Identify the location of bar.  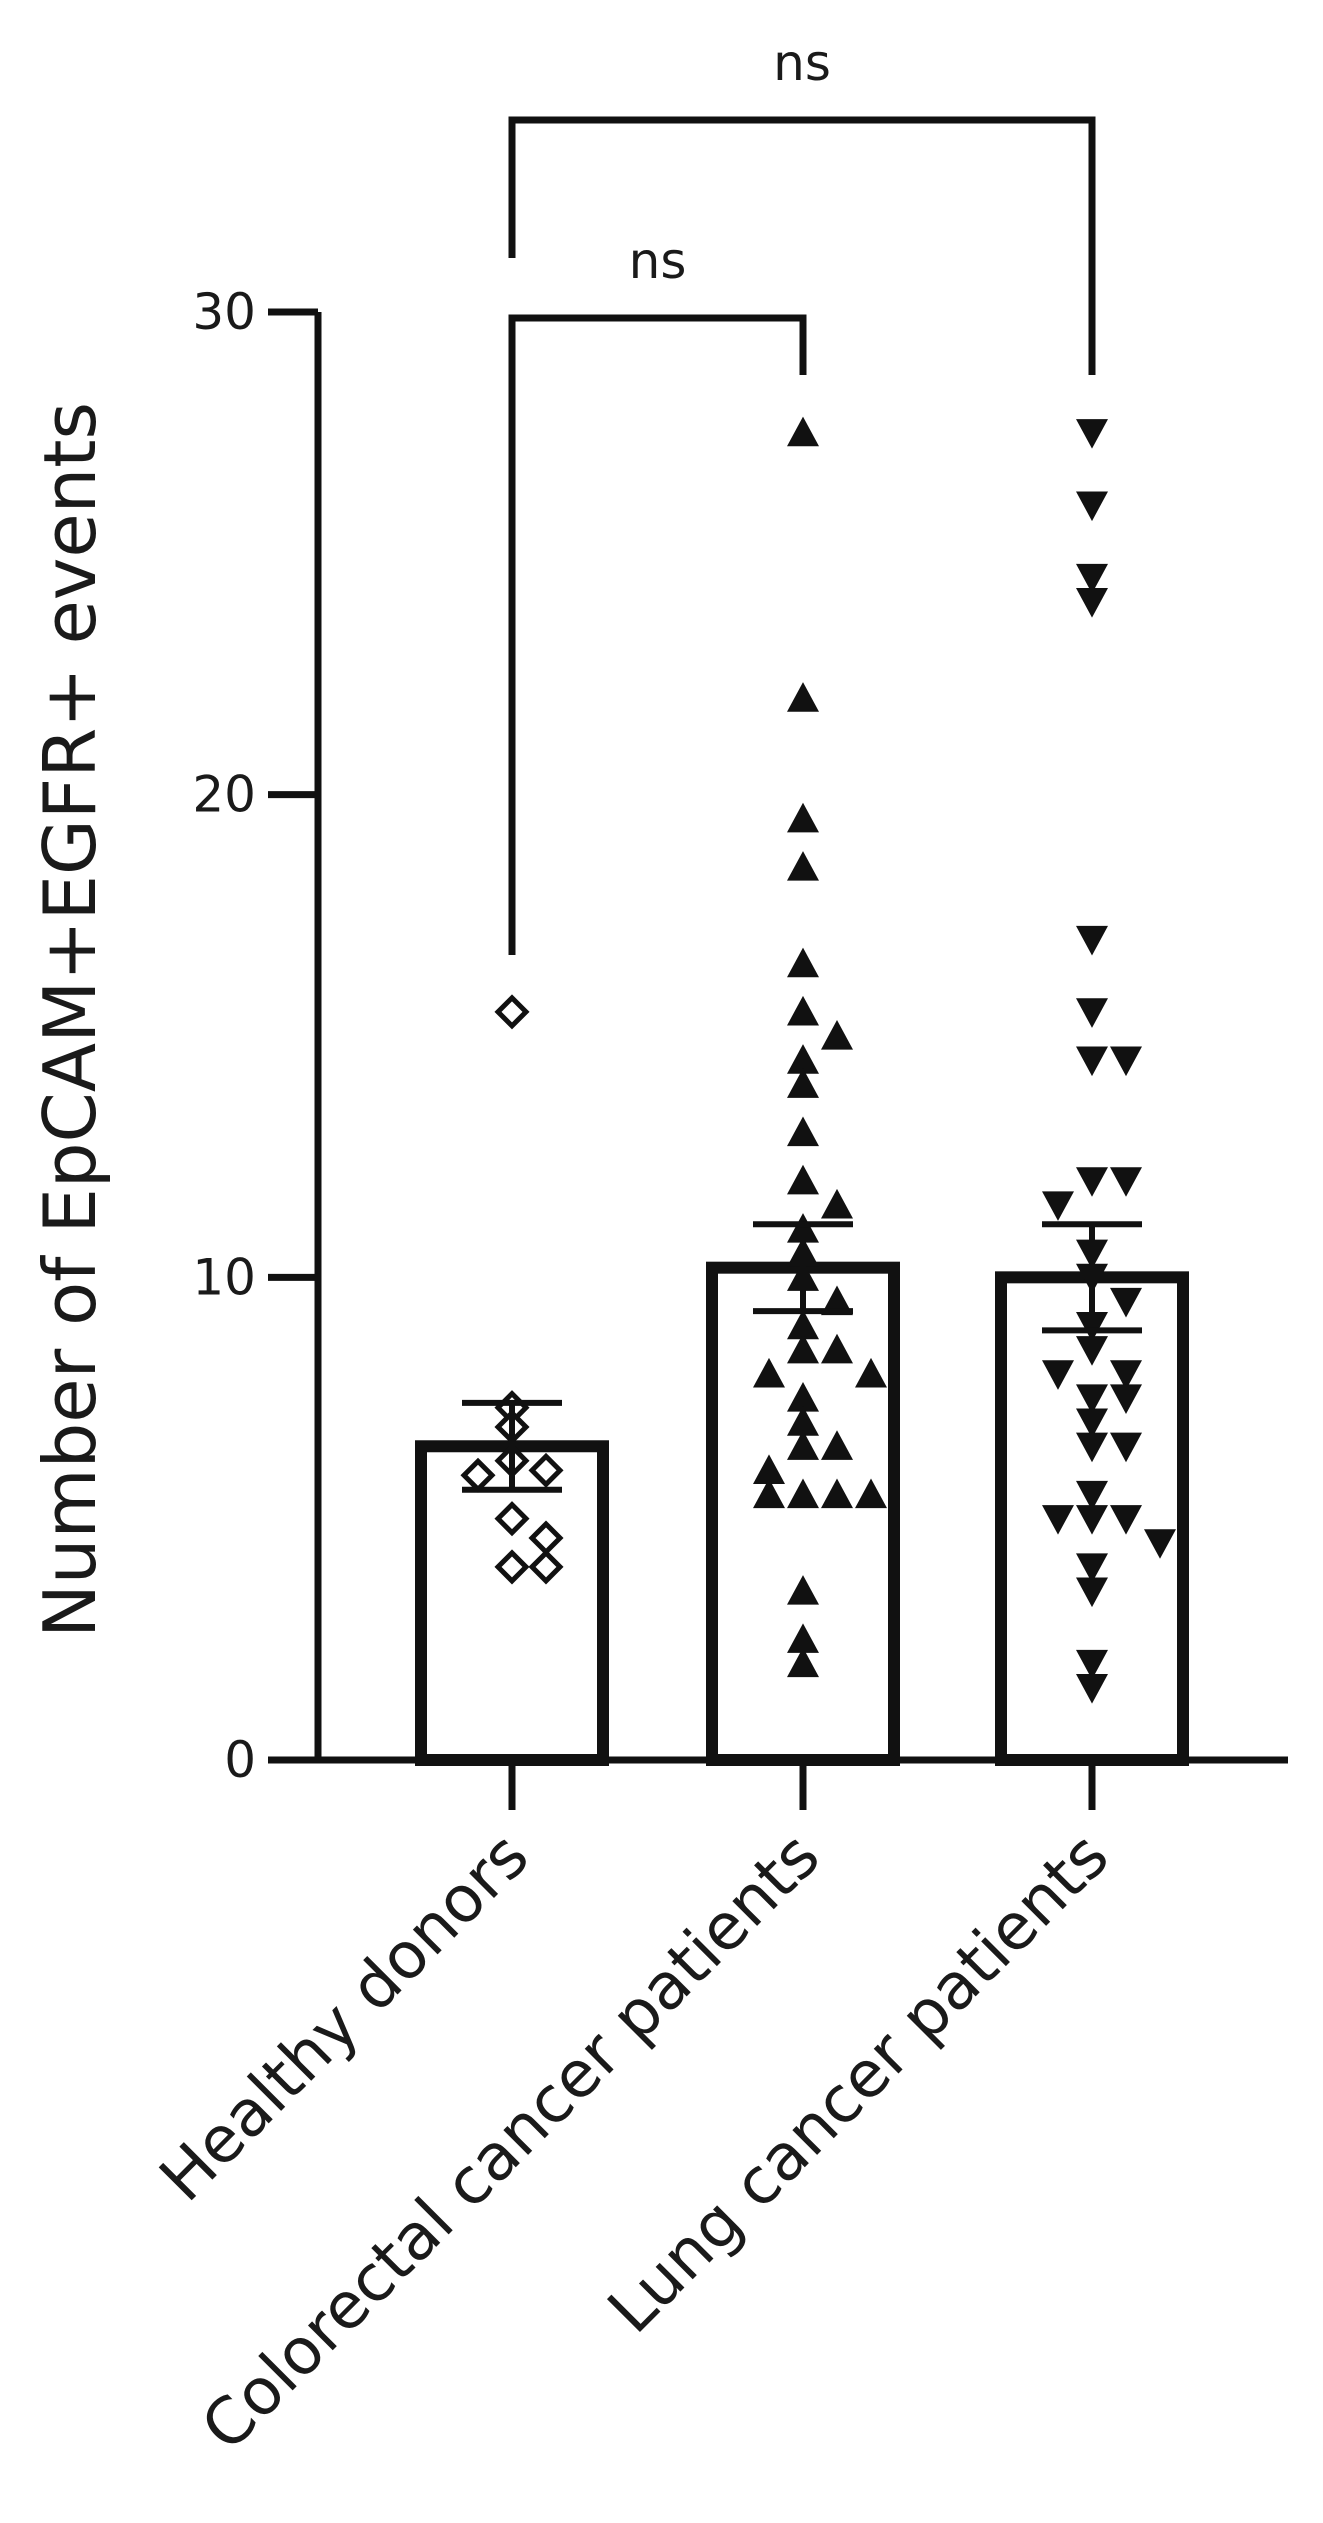
(512, 1603).